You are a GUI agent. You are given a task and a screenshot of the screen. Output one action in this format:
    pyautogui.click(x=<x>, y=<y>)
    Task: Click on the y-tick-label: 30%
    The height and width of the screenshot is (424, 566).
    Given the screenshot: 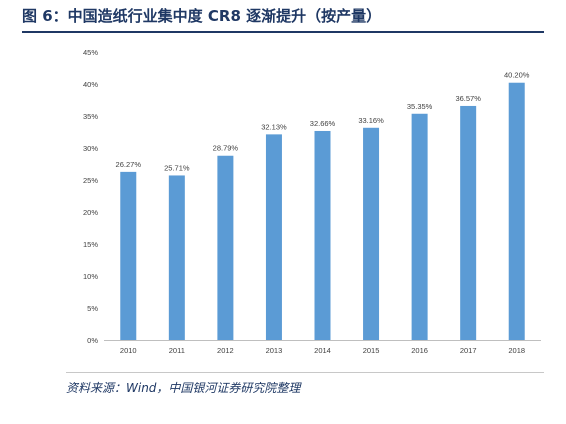 What is the action you would take?
    pyautogui.click(x=90, y=148)
    